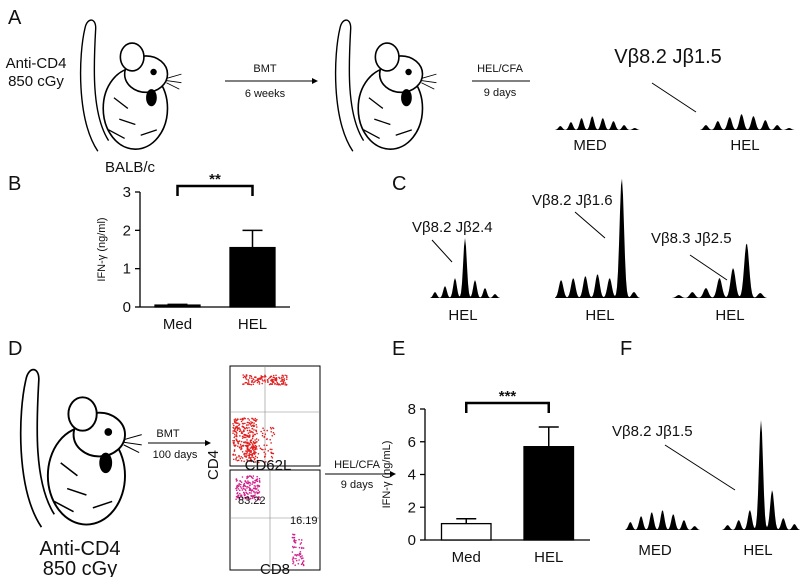  I want to click on bar, so click(252, 277).